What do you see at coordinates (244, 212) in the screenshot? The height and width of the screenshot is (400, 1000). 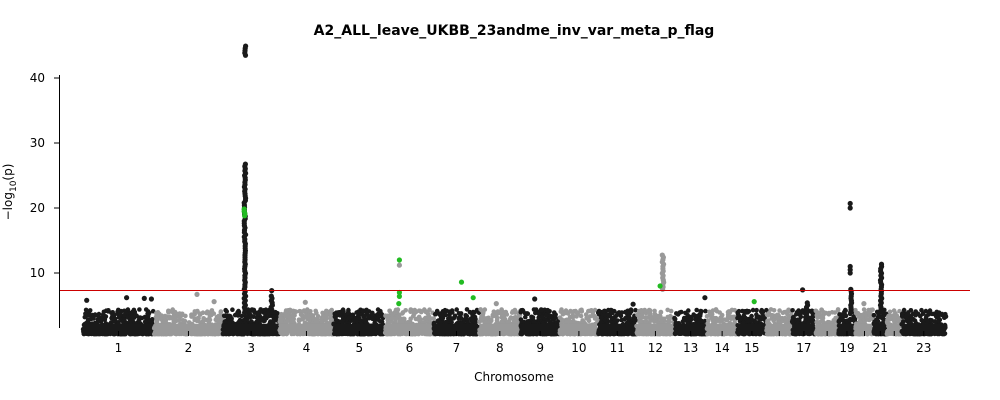 I see `peak-column-chr3` at bounding box center [244, 212].